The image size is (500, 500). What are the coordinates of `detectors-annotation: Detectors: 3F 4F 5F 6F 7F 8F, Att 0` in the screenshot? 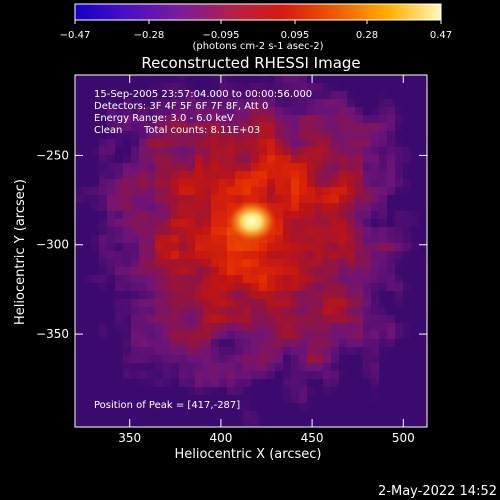 It's located at (181, 106).